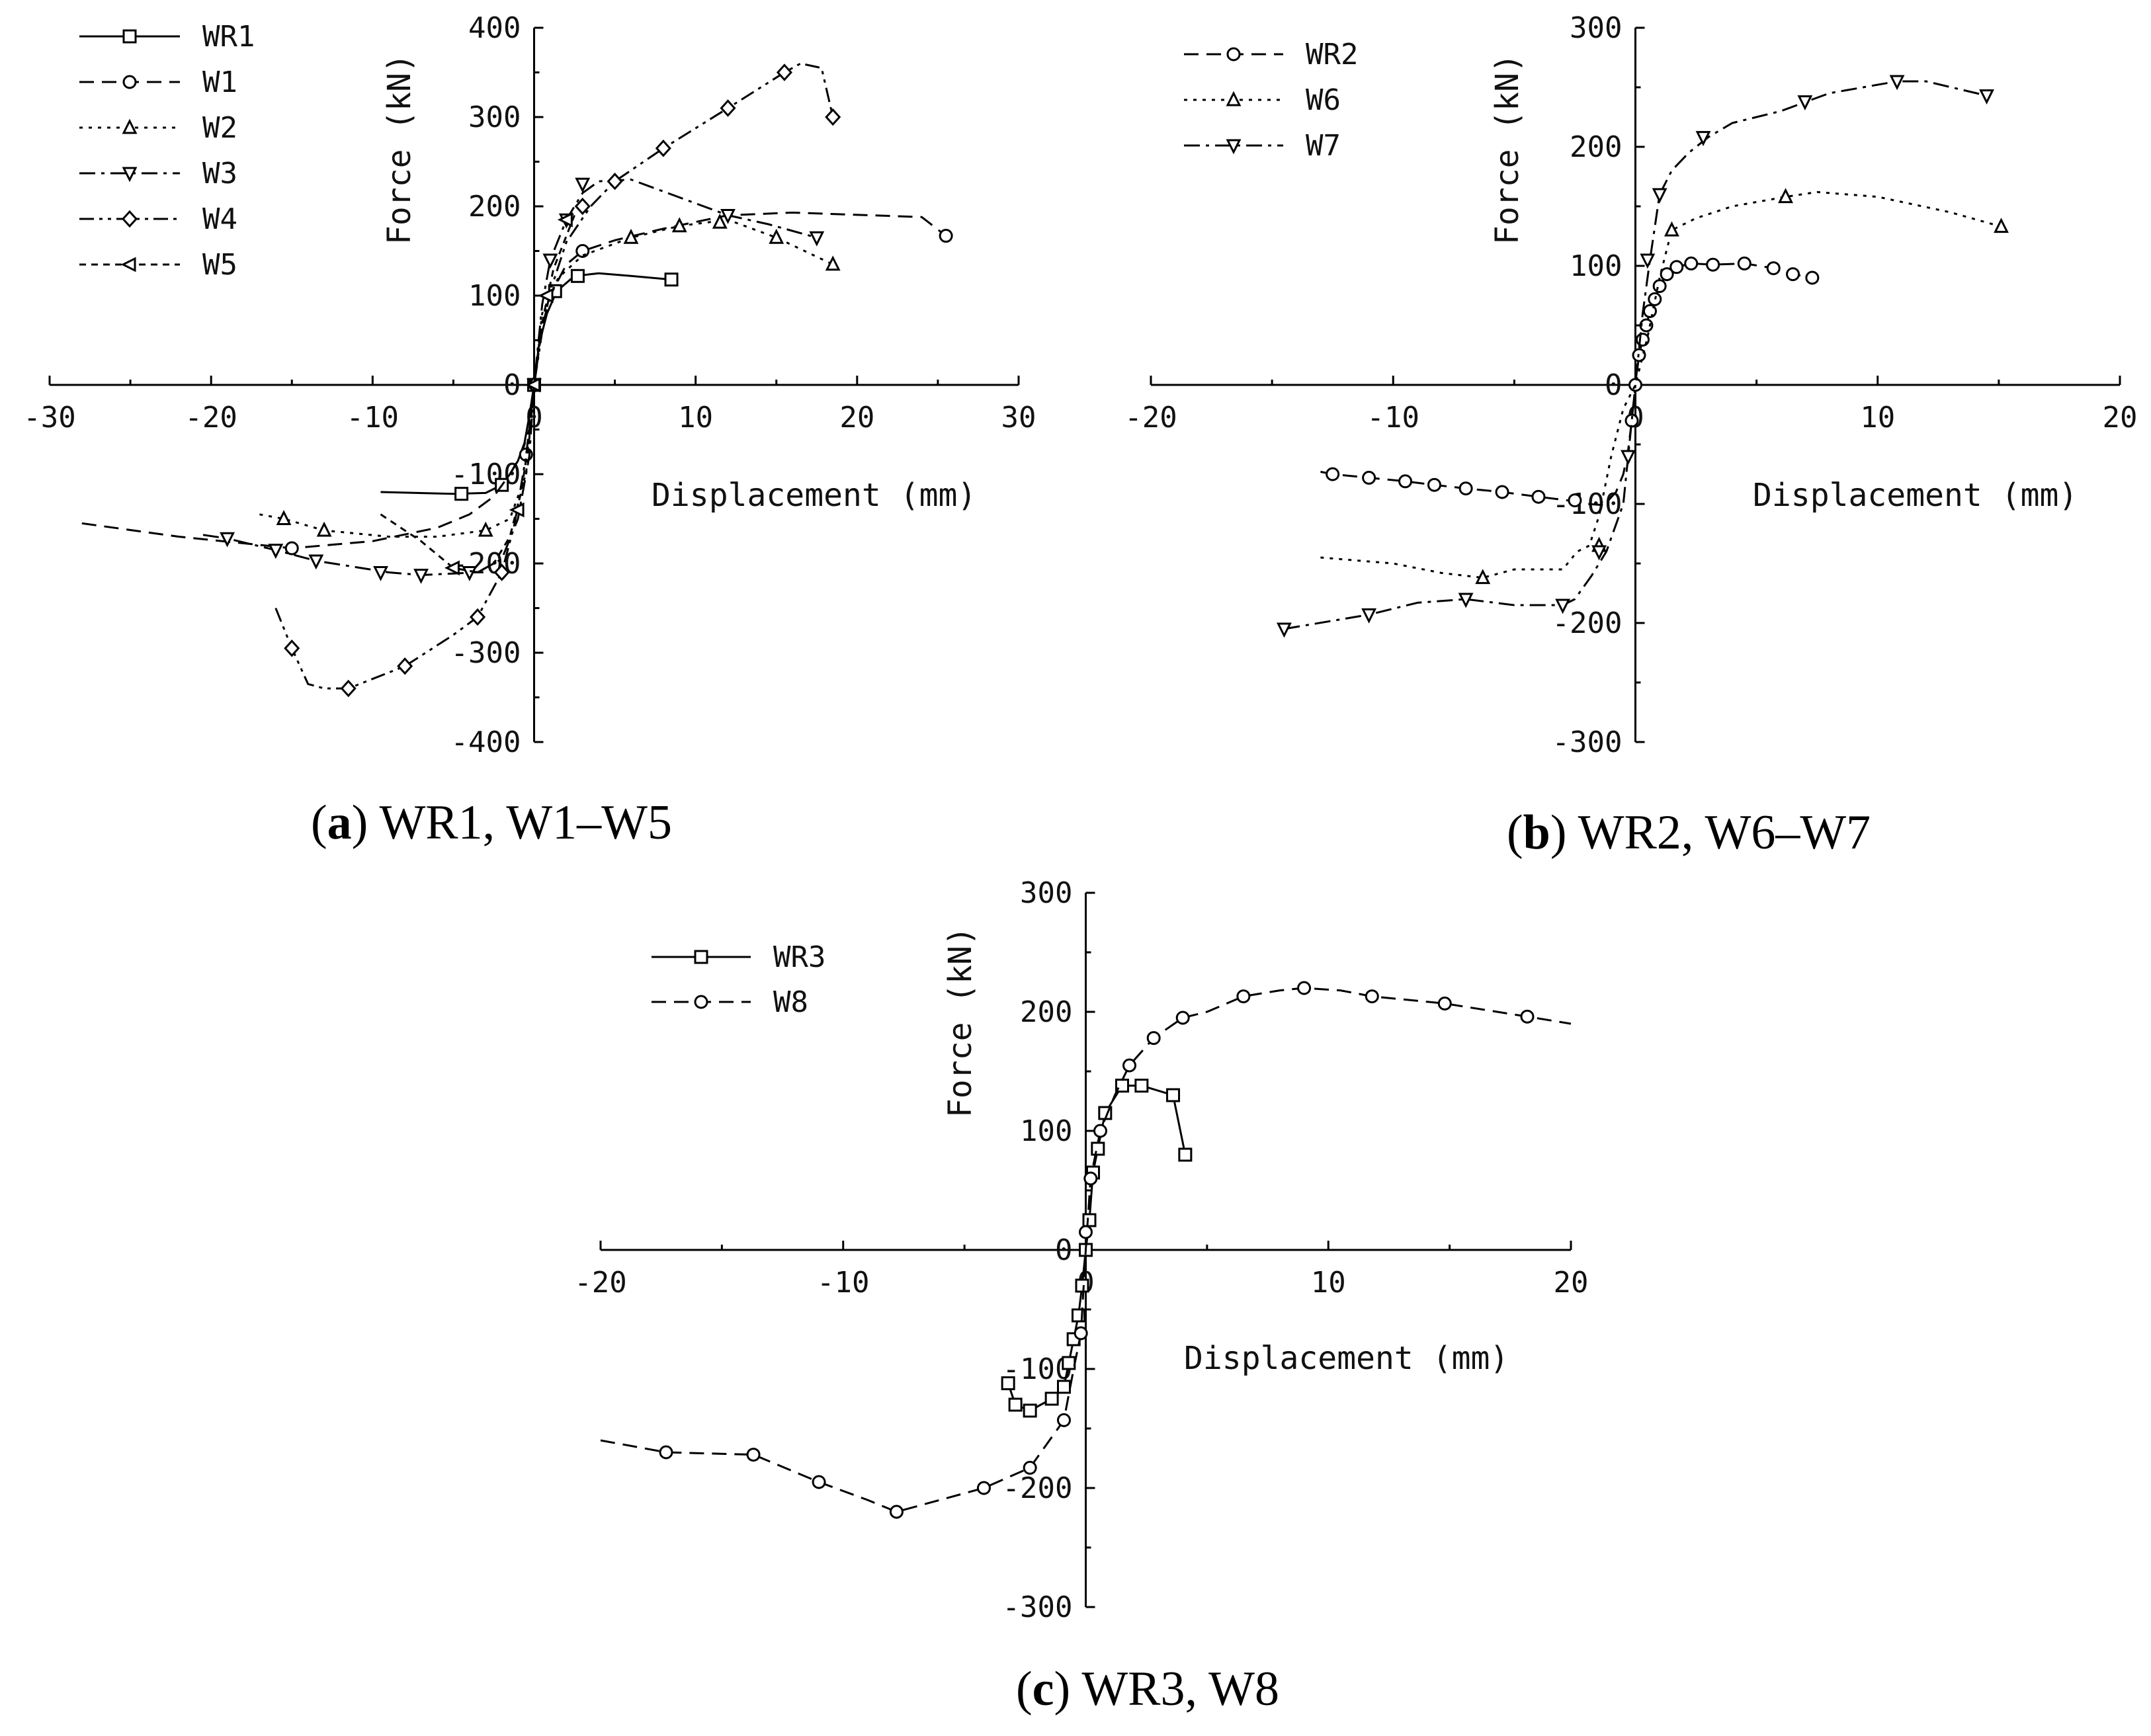  I want to click on caption-b-letter: b, so click(1536, 833).